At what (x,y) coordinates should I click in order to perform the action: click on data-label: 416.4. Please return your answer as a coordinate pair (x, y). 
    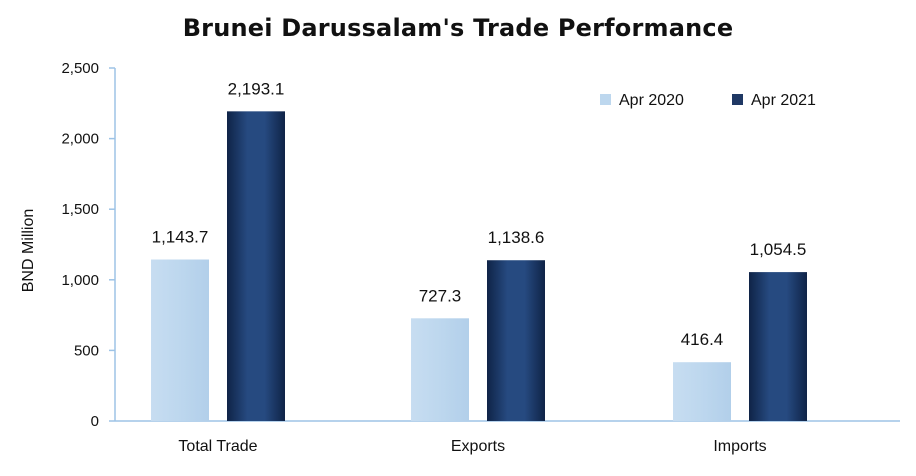
    Looking at the image, I should click on (702, 339).